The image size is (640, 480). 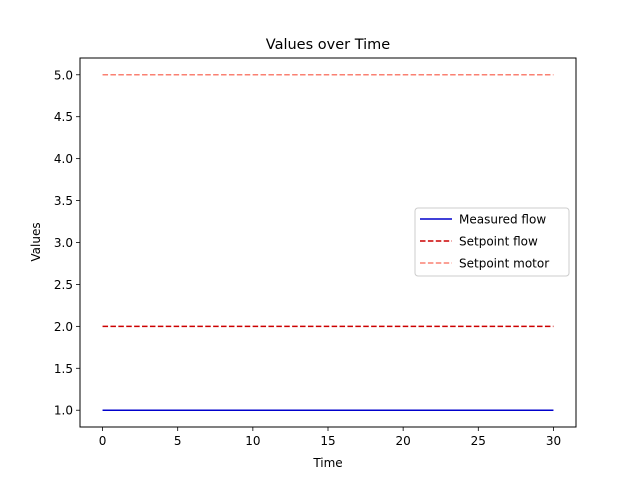 I want to click on legend-box, so click(x=492, y=242).